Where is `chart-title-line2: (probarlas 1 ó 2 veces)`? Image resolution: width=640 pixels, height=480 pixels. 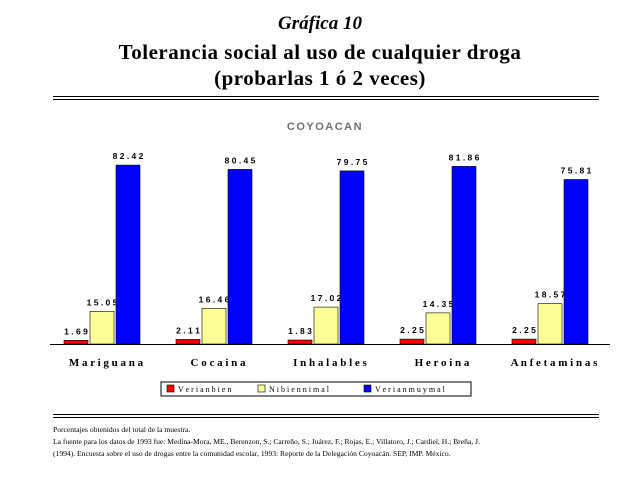 chart-title-line2: (probarlas 1 ó 2 veces) is located at coordinates (320, 78).